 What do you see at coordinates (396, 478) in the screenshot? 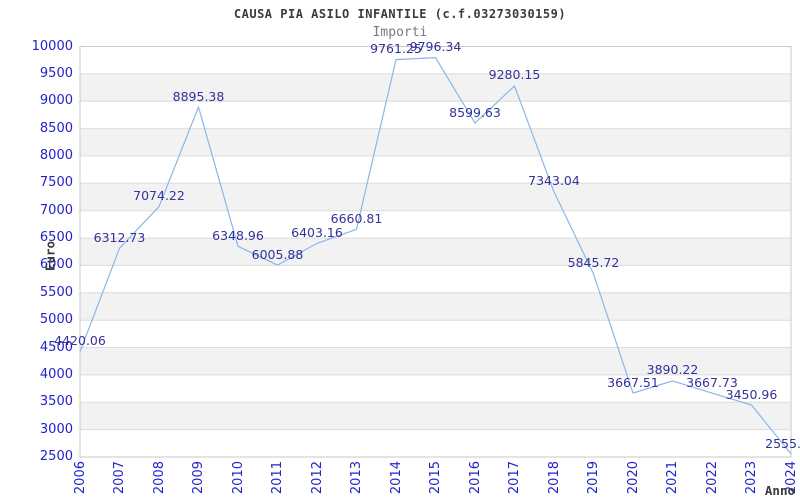
I see `x-tick-label: 2014` at bounding box center [396, 478].